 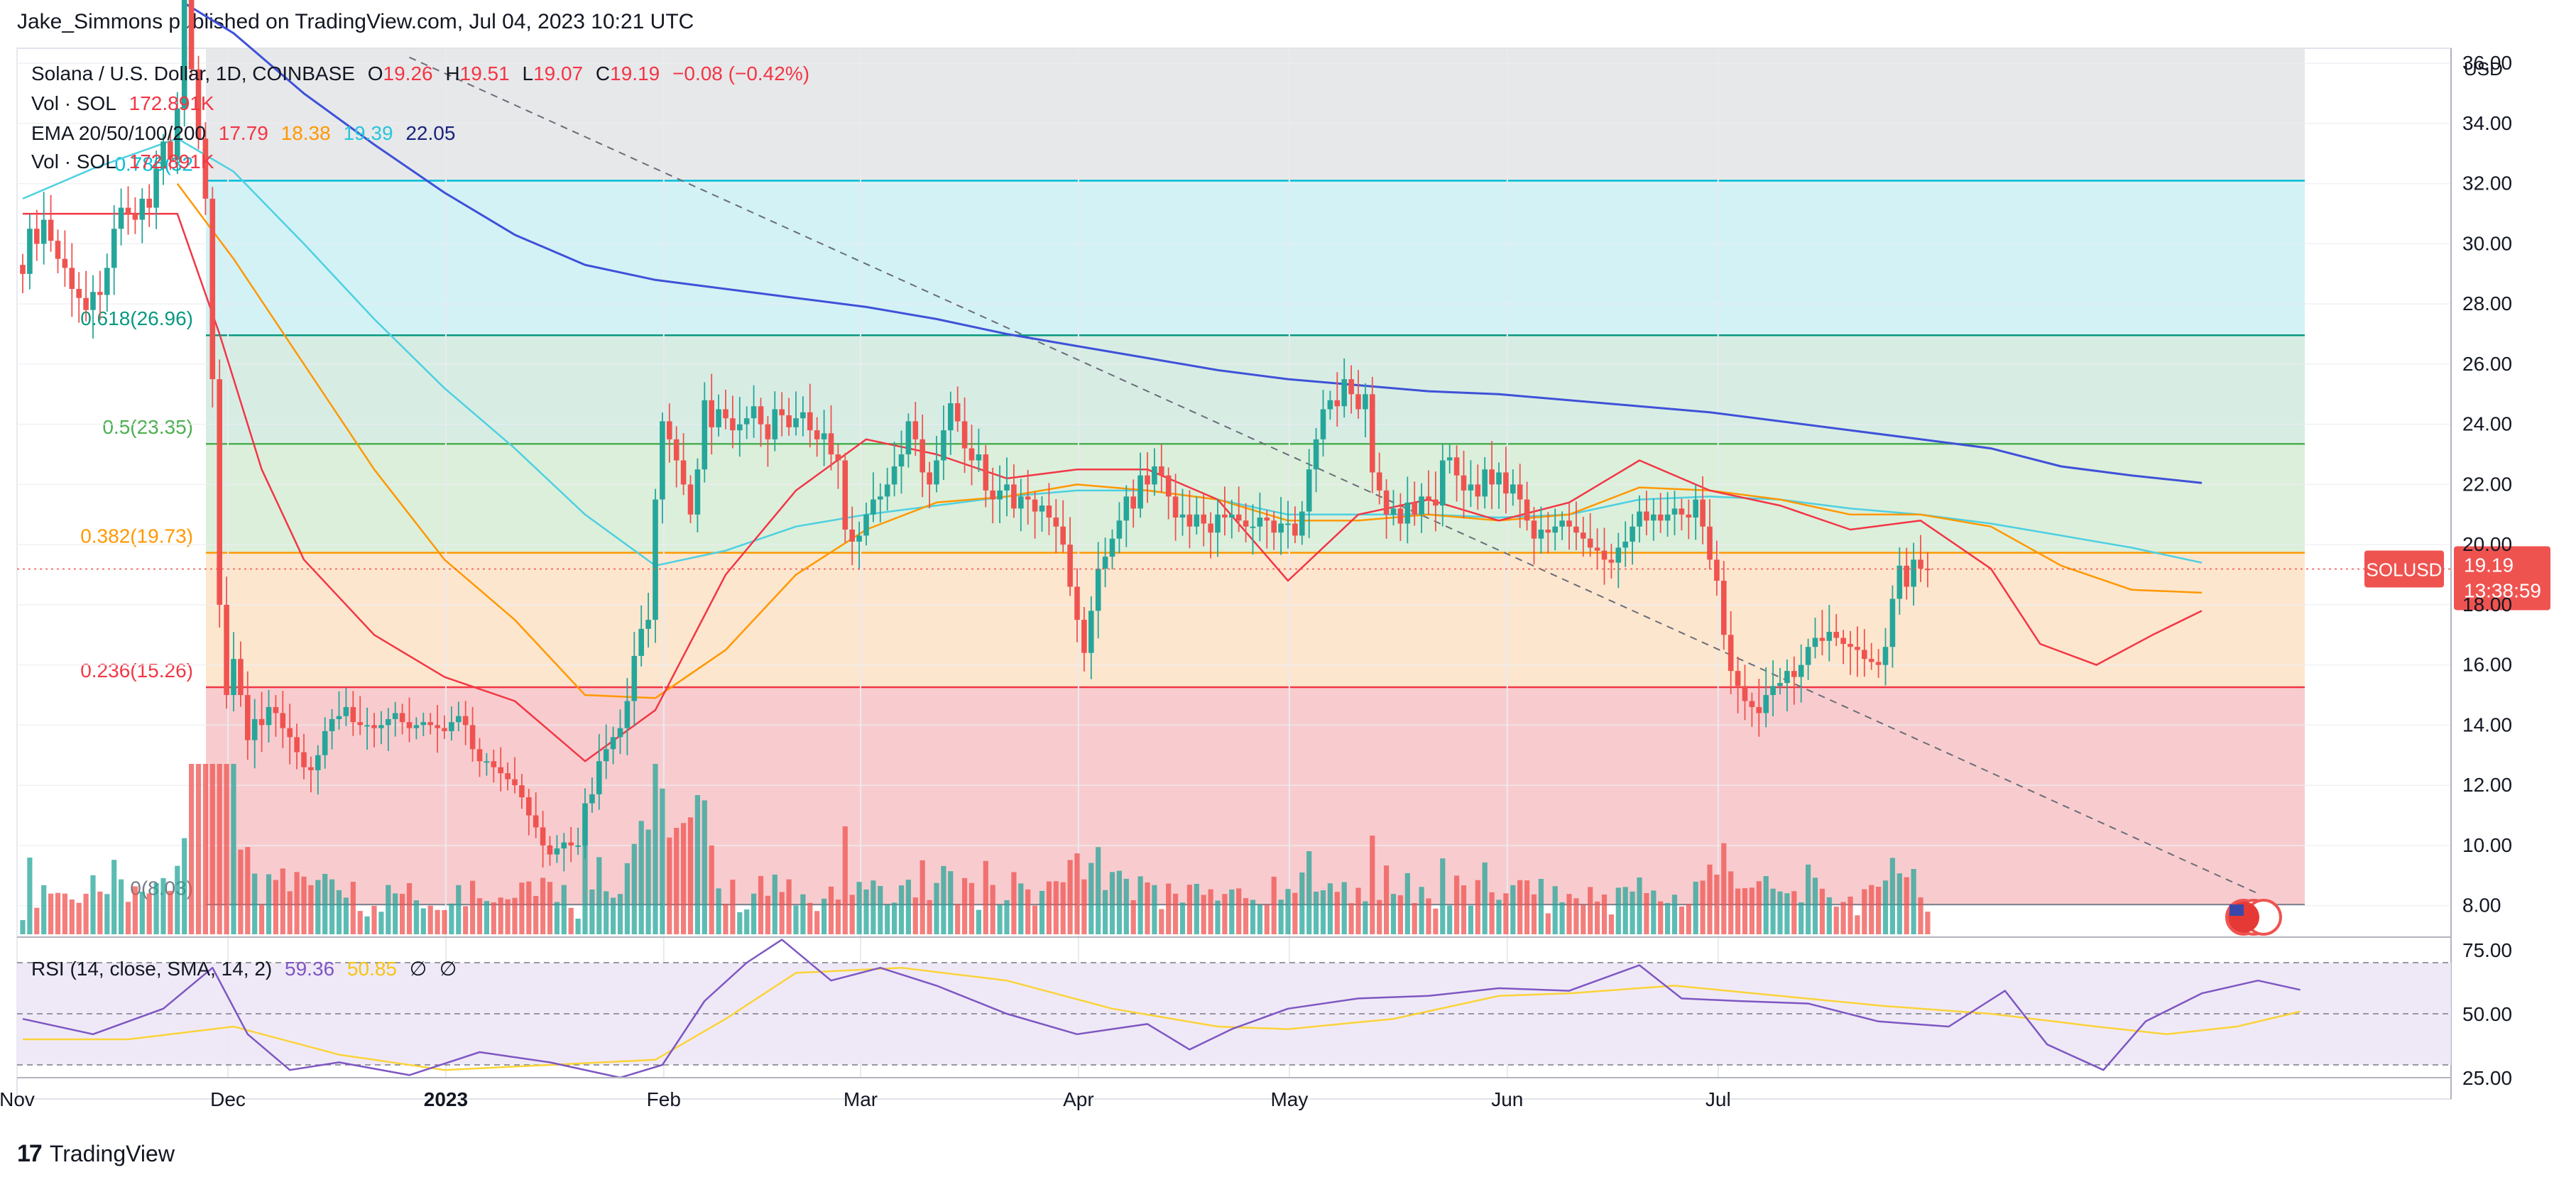 What do you see at coordinates (228, 1099) in the screenshot?
I see `time-tick-label: Dec` at bounding box center [228, 1099].